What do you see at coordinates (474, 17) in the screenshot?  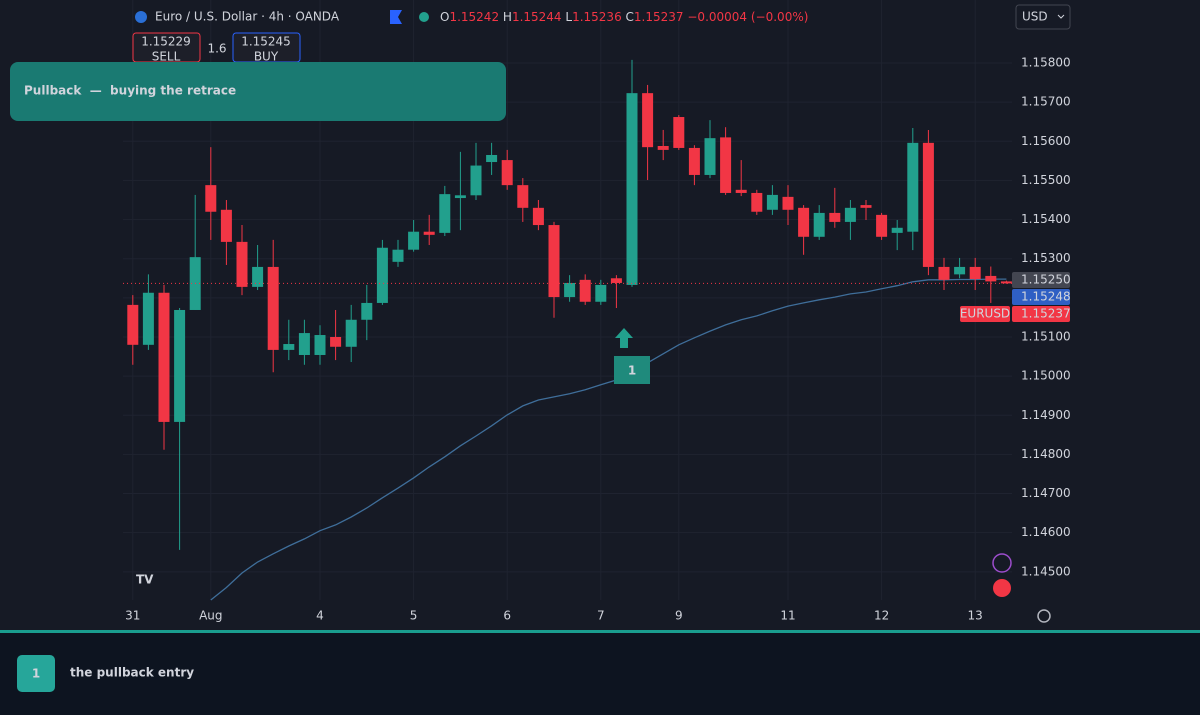 I see `o-value: 1.15242` at bounding box center [474, 17].